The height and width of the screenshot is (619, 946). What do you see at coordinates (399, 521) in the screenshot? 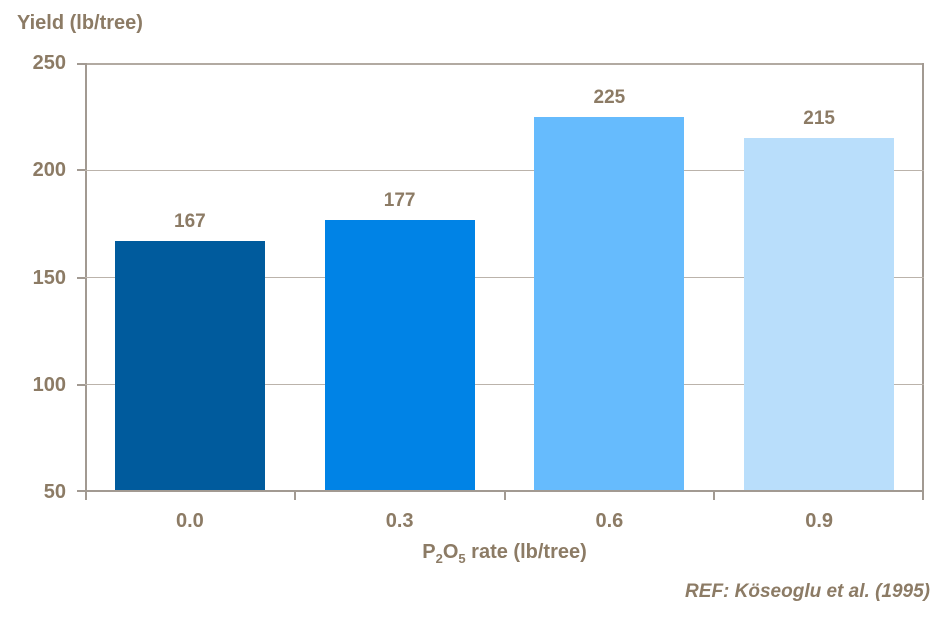
I see `x-category-label: 0.3` at bounding box center [399, 521].